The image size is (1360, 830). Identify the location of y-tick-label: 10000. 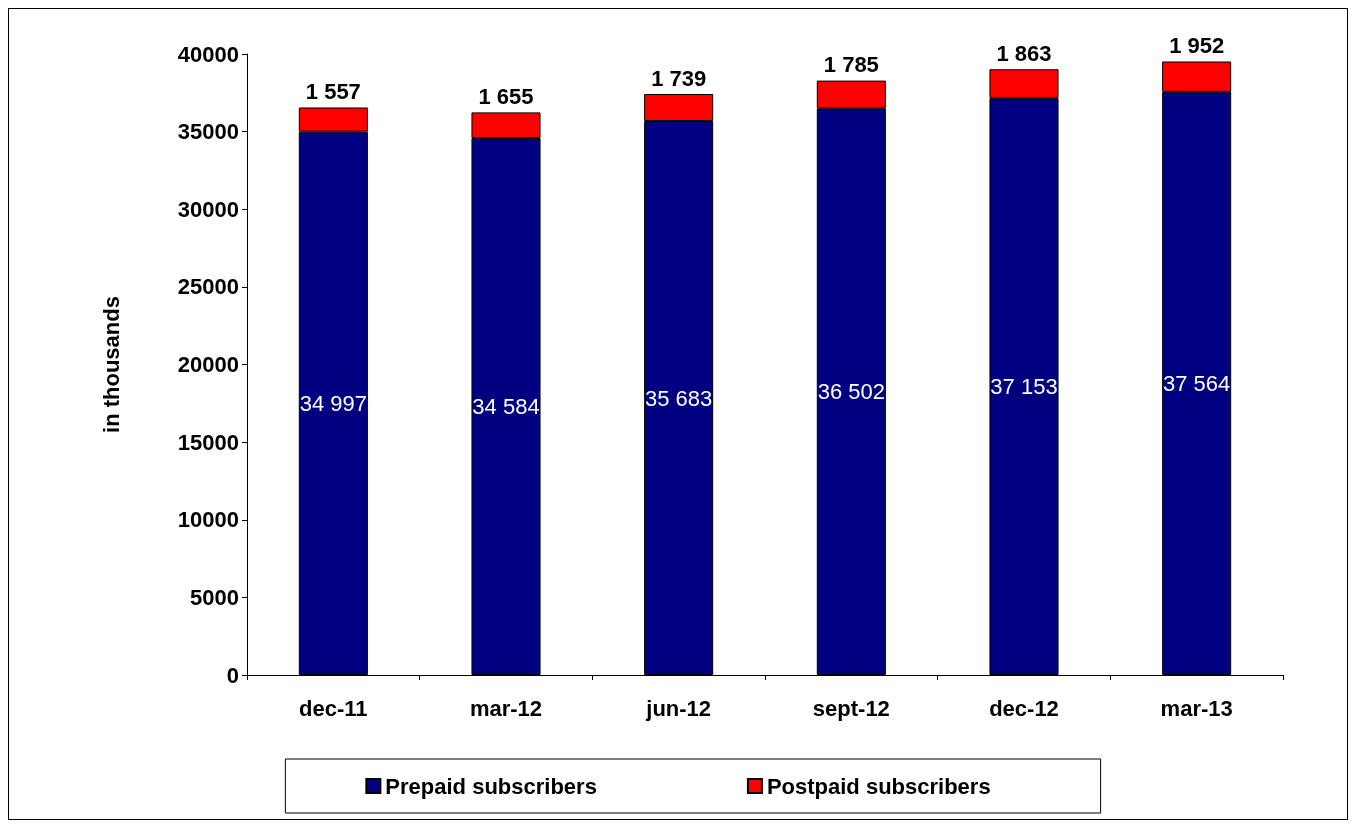
(208, 520).